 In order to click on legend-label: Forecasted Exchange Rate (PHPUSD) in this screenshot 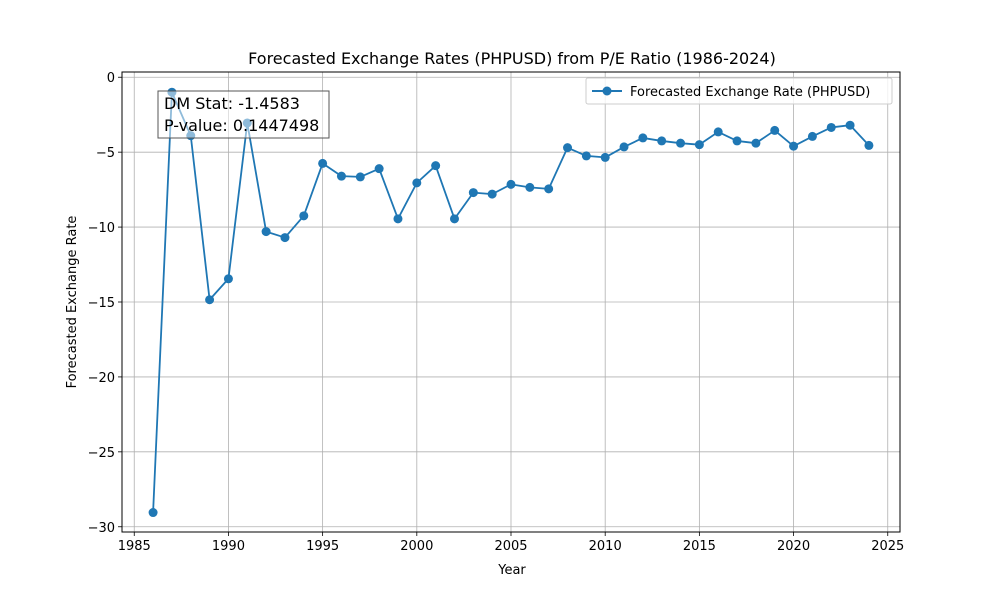, I will do `click(750, 92)`.